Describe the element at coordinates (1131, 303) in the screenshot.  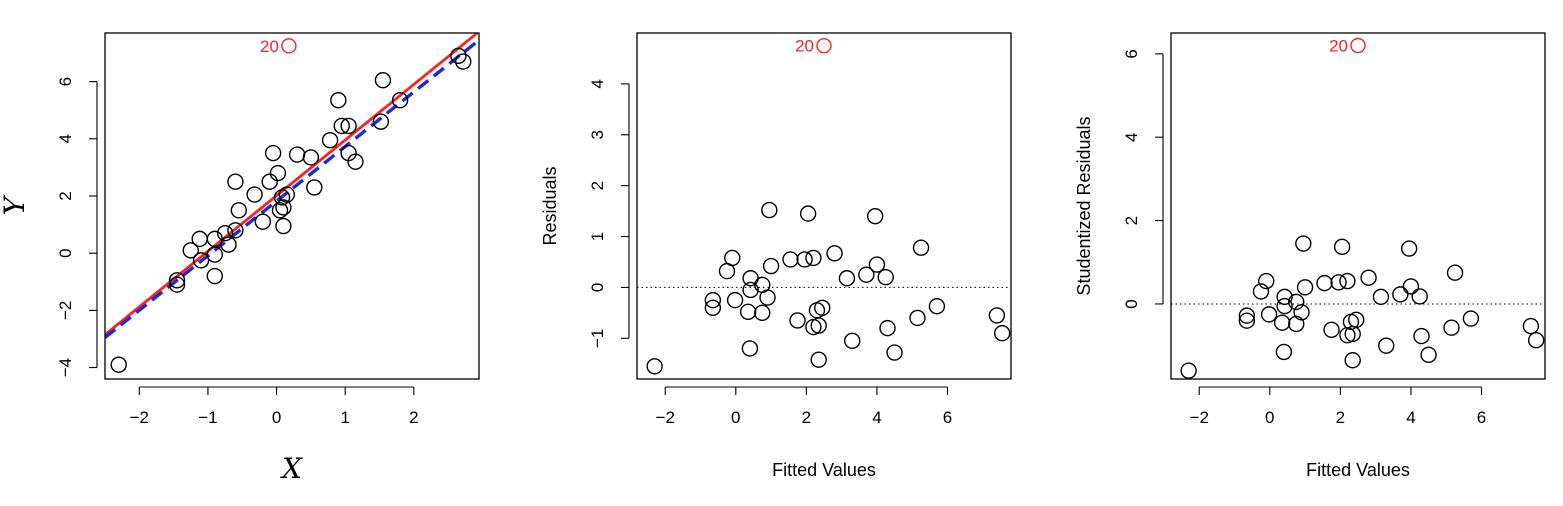
I see `y-tick-label: 0` at that location.